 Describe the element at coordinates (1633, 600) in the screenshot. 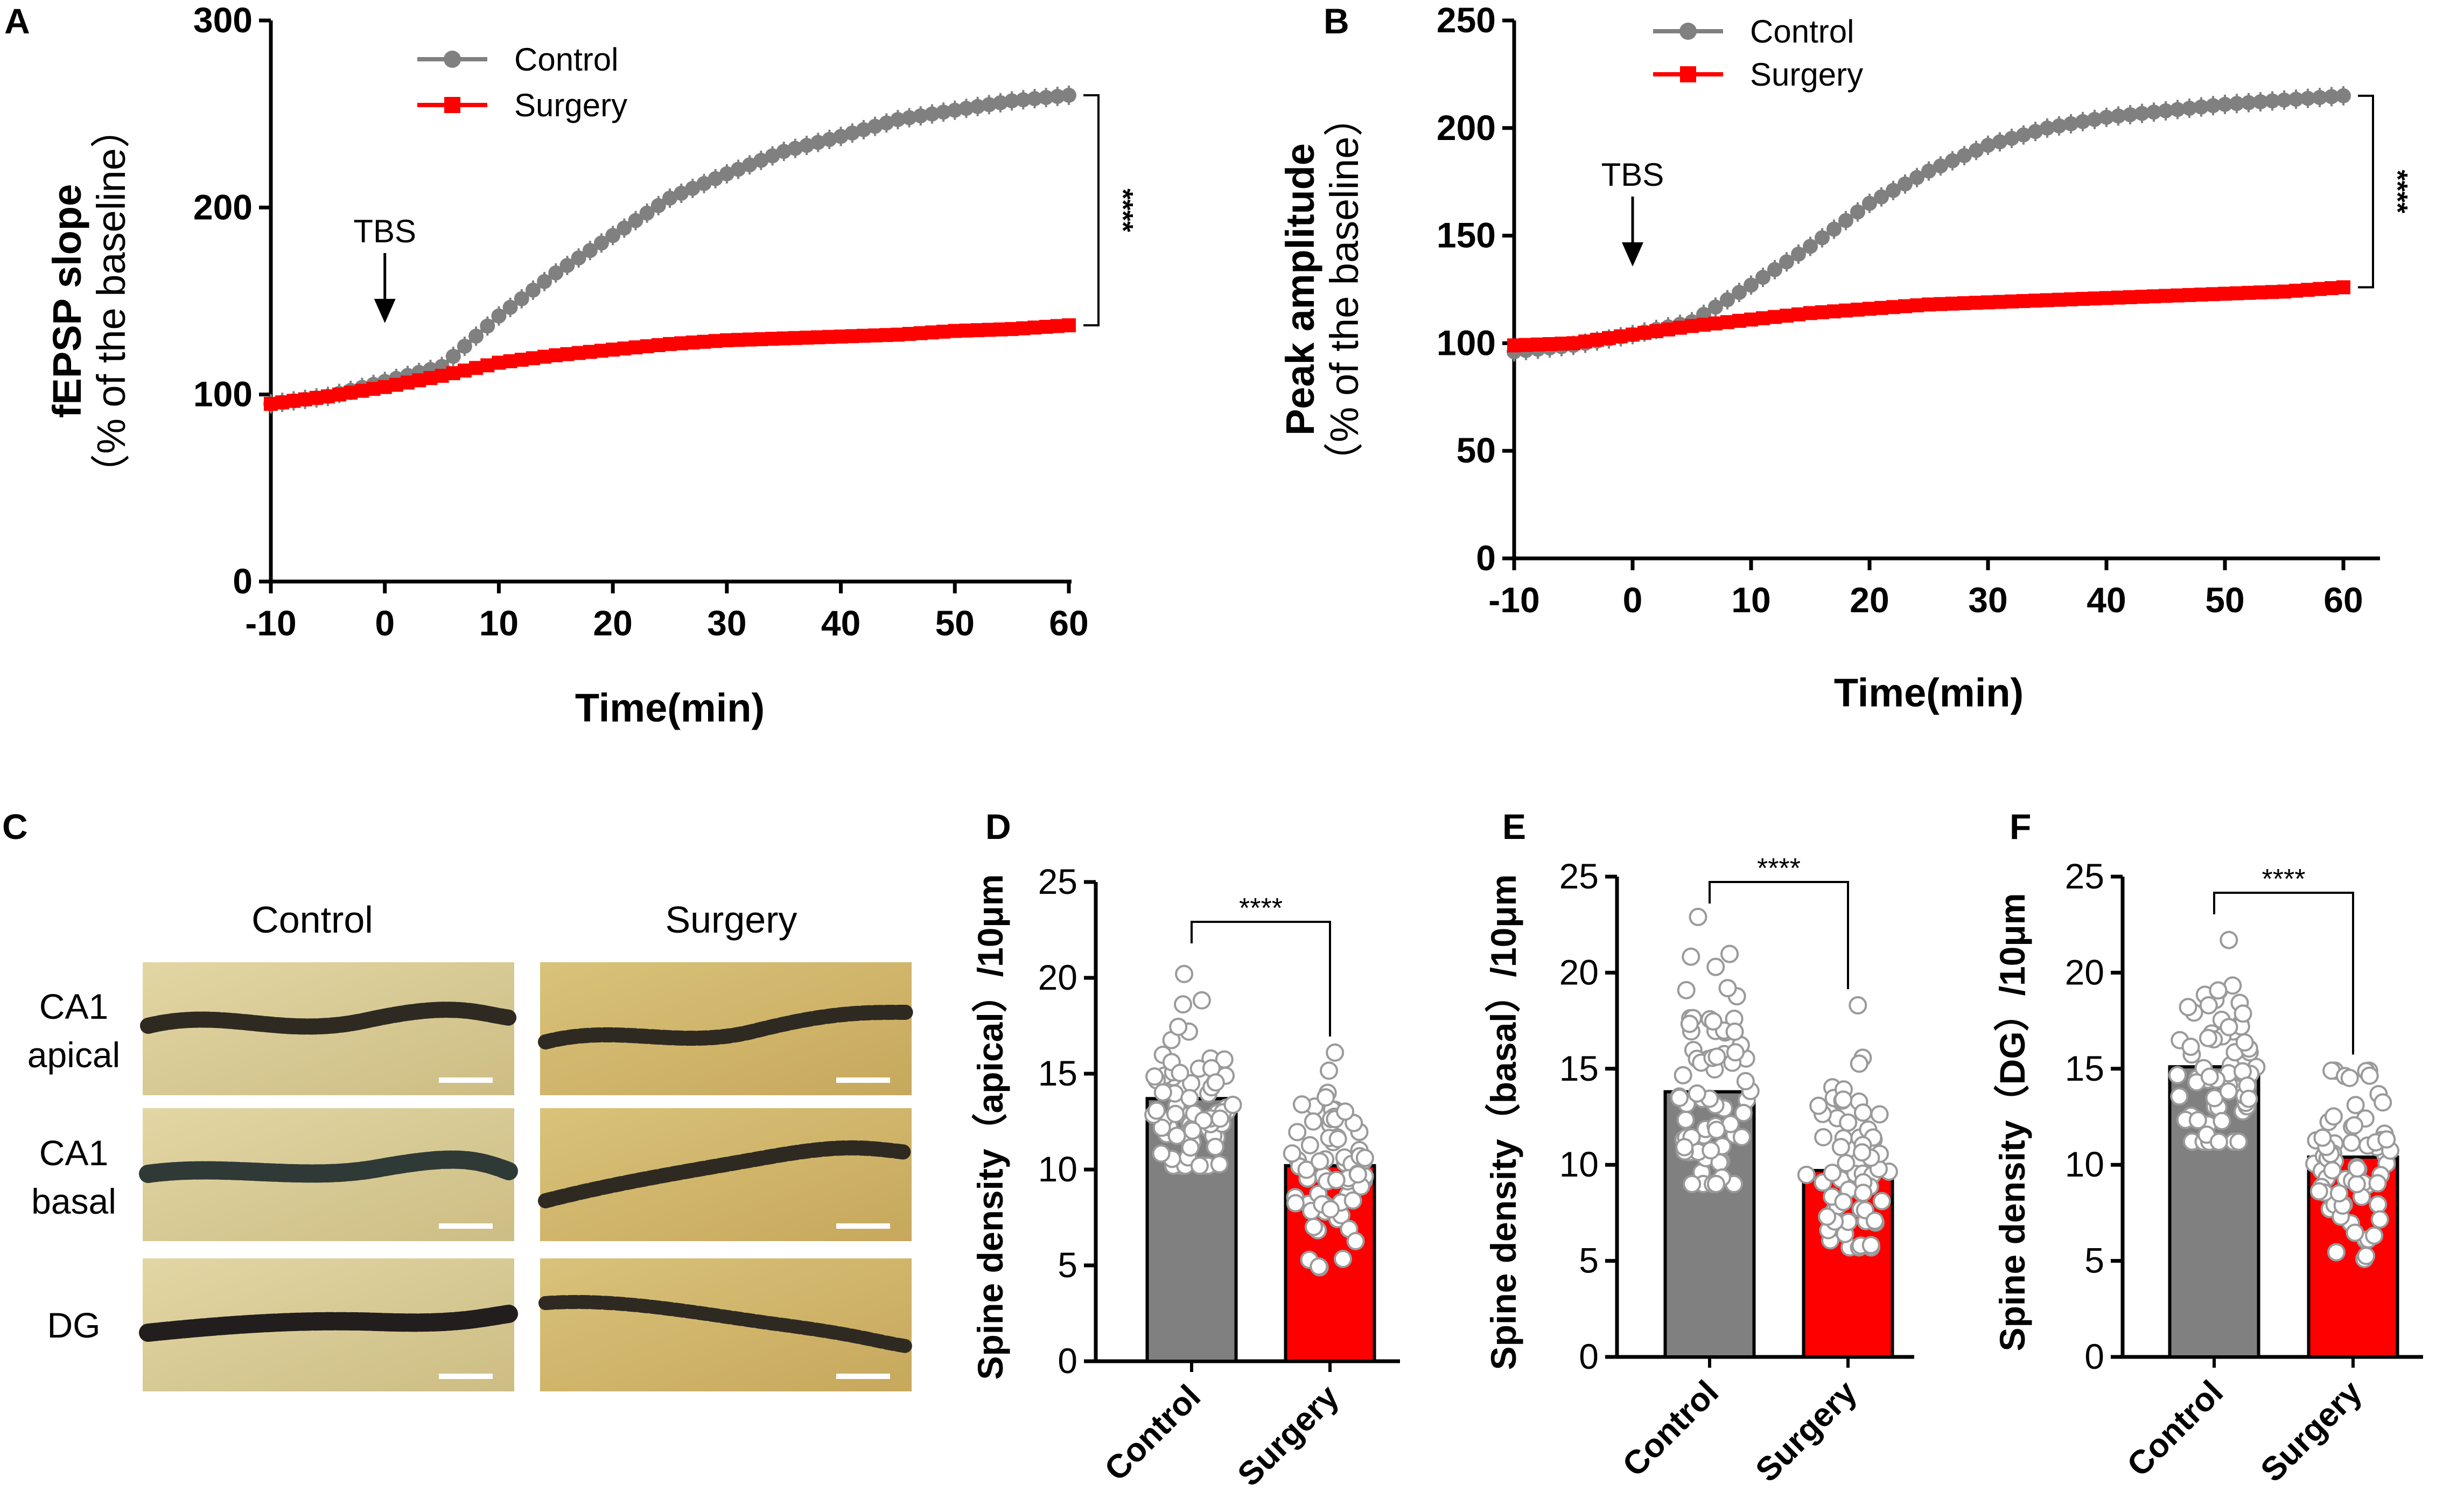

I see `x-tick-label: 0` at that location.